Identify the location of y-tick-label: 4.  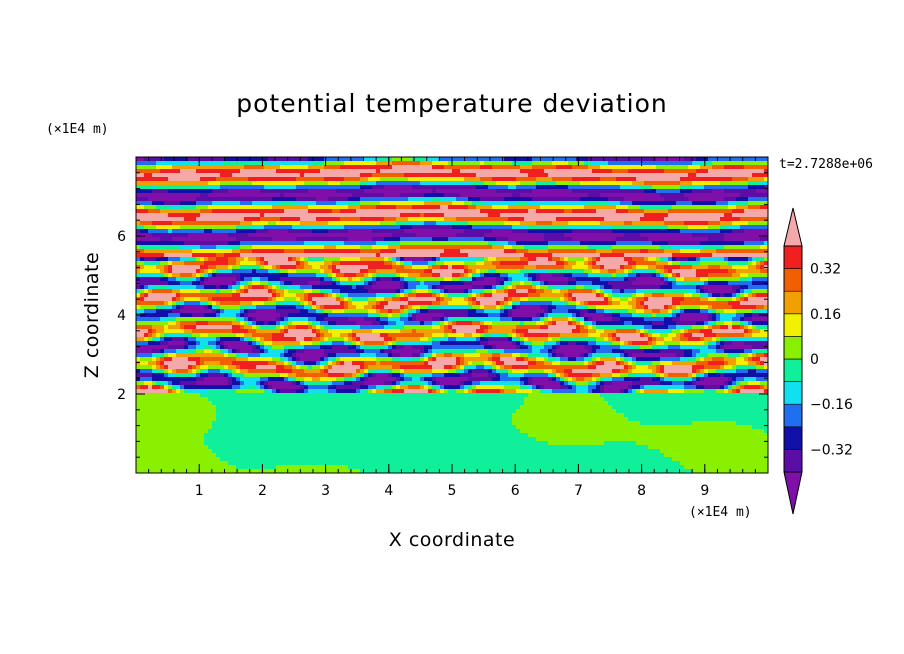
(121, 316).